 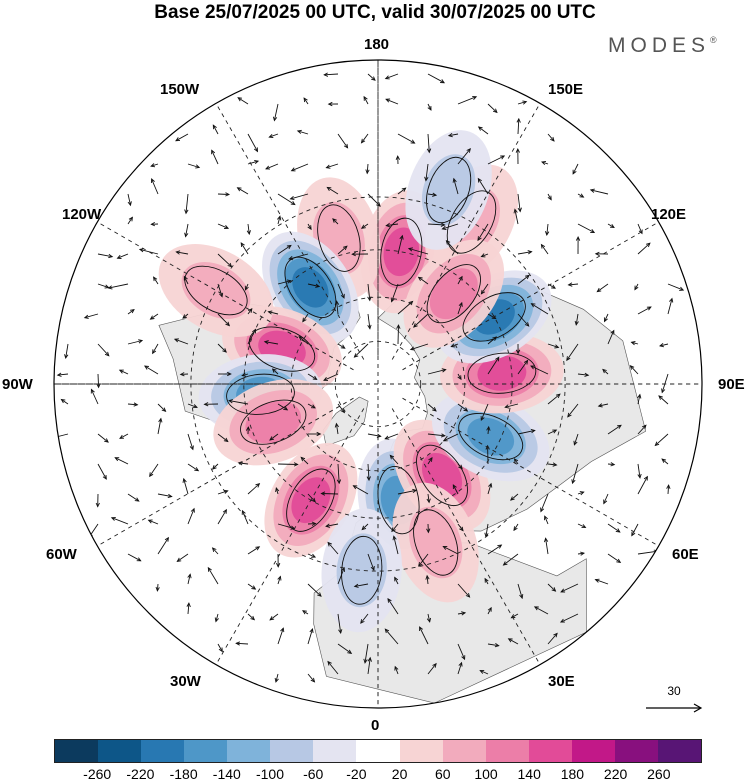 I want to click on reference-arrow-icon, so click(x=674, y=708).